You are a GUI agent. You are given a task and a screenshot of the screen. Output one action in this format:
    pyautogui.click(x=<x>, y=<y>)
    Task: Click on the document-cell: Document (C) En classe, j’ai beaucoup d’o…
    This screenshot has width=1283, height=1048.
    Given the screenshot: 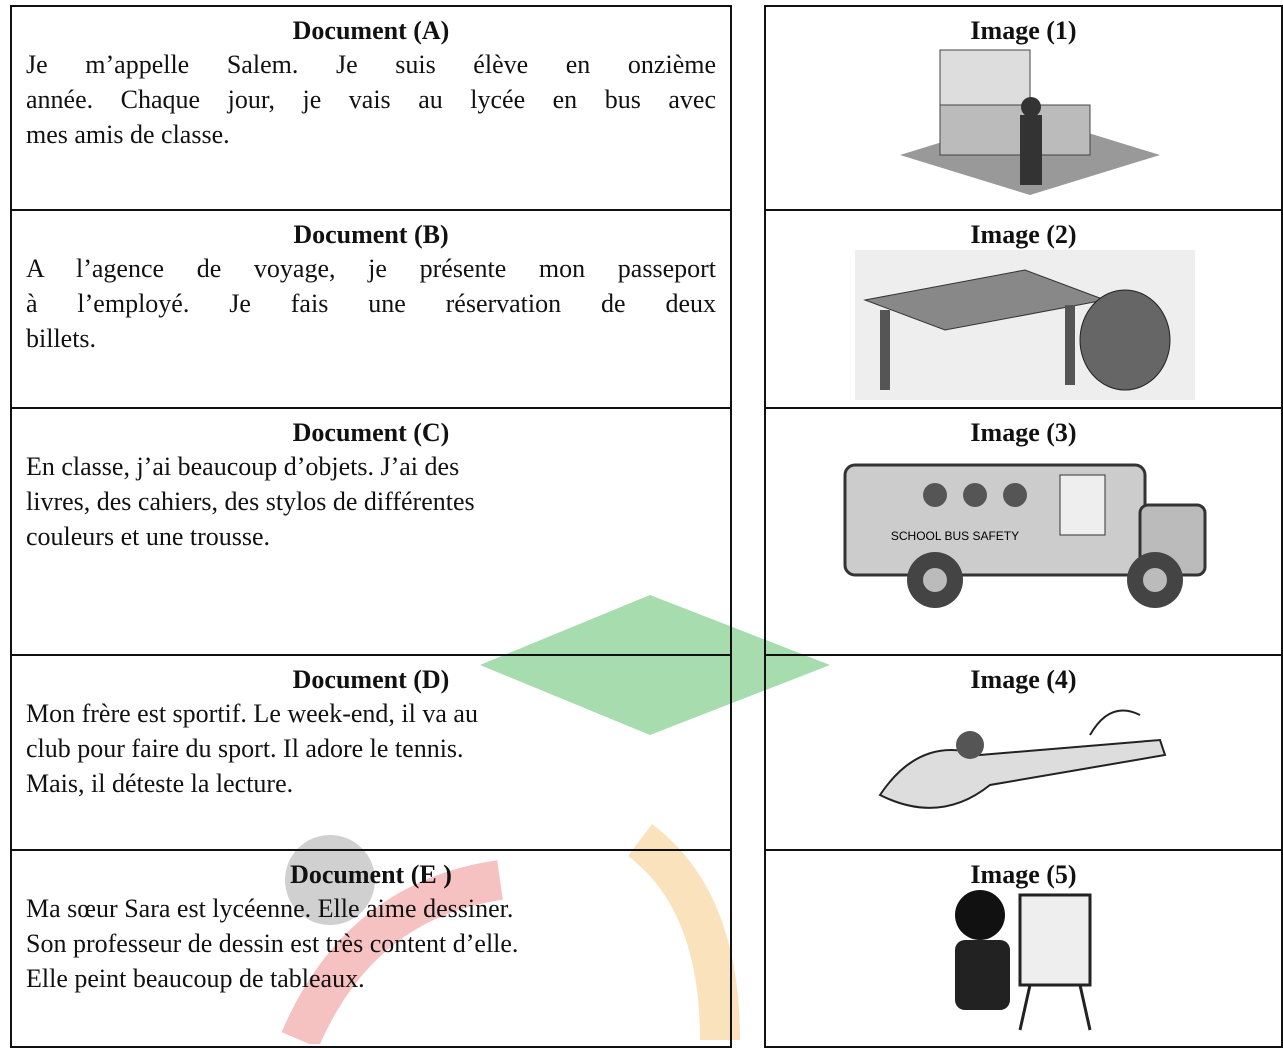 What is the action you would take?
    pyautogui.click(x=371, y=531)
    